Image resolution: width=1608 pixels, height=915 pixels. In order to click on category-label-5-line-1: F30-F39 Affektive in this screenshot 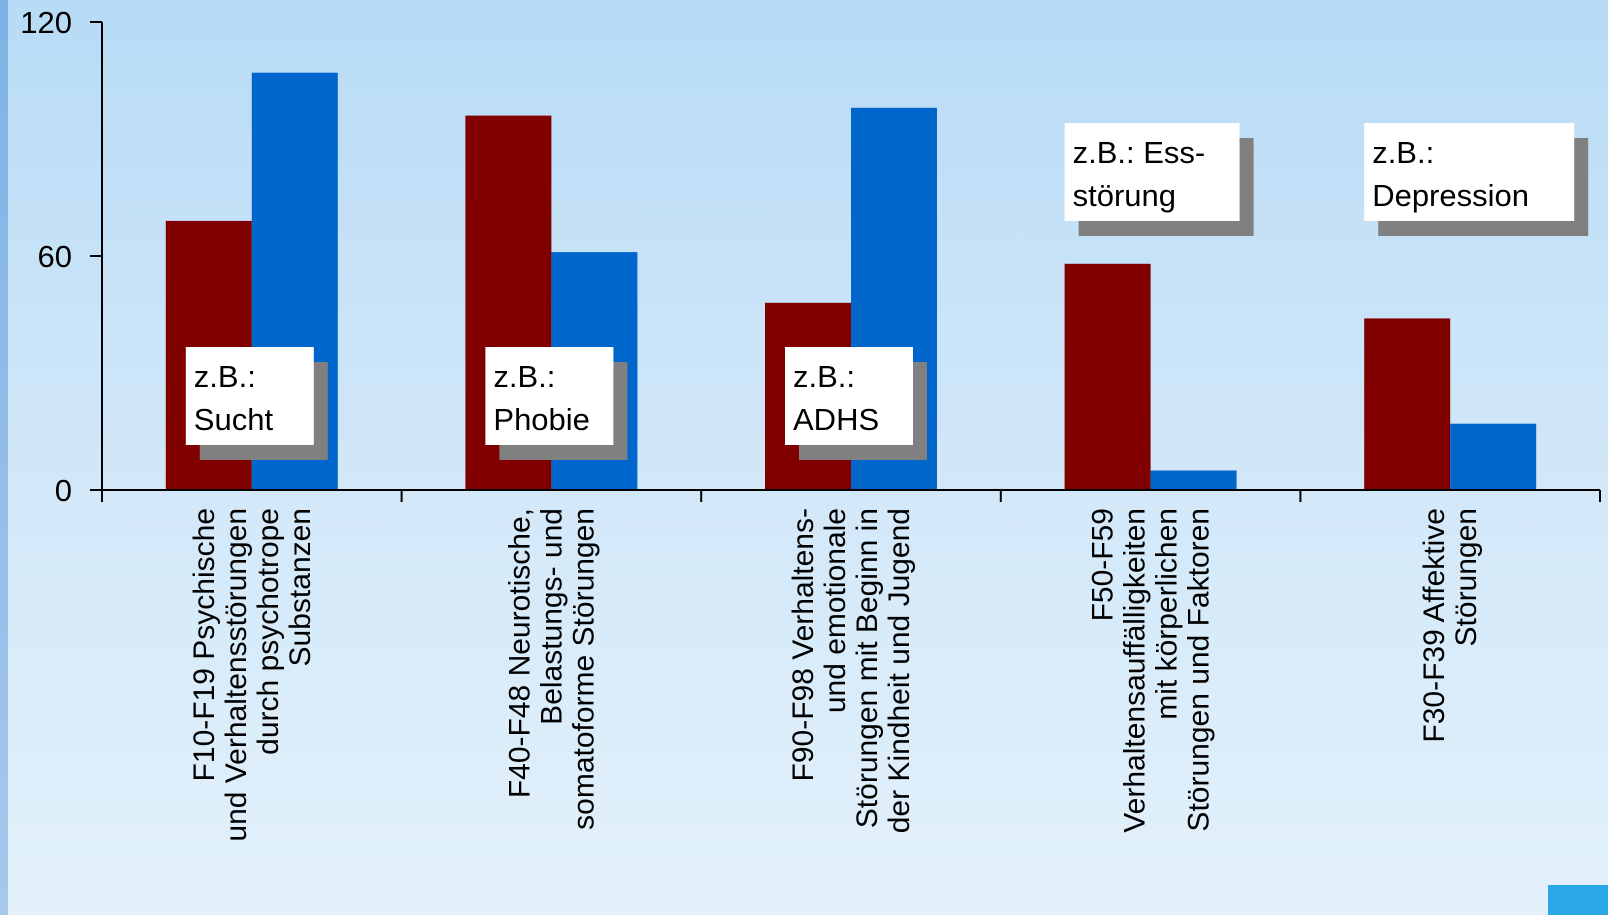, I will do `click(1434, 625)`.